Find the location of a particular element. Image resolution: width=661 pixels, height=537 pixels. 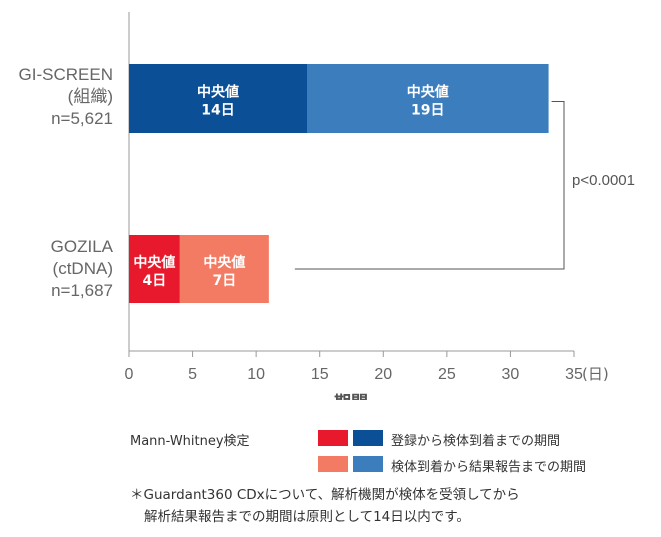

legend-swatch-red is located at coordinates (333, 438).